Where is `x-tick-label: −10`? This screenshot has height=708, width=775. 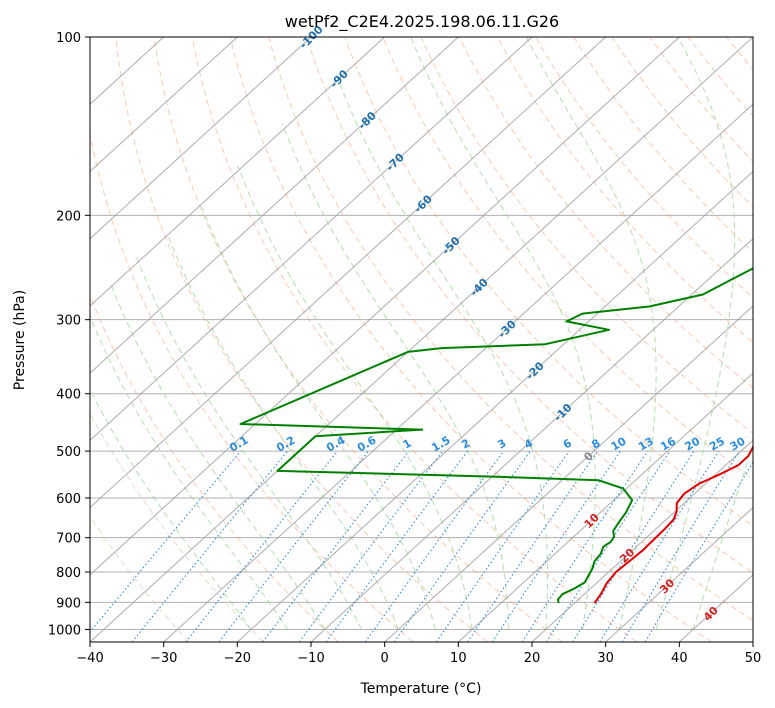 x-tick-label: −10 is located at coordinates (310, 658).